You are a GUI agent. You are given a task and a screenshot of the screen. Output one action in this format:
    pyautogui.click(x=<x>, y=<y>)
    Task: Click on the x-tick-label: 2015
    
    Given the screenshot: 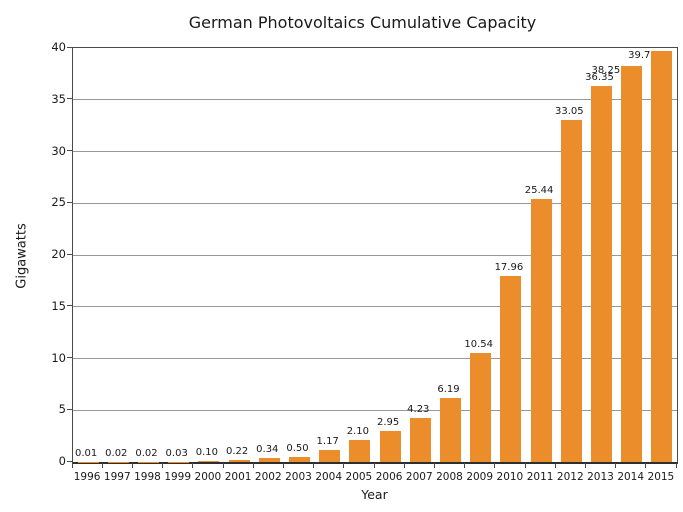 What is the action you would take?
    pyautogui.click(x=661, y=477)
    